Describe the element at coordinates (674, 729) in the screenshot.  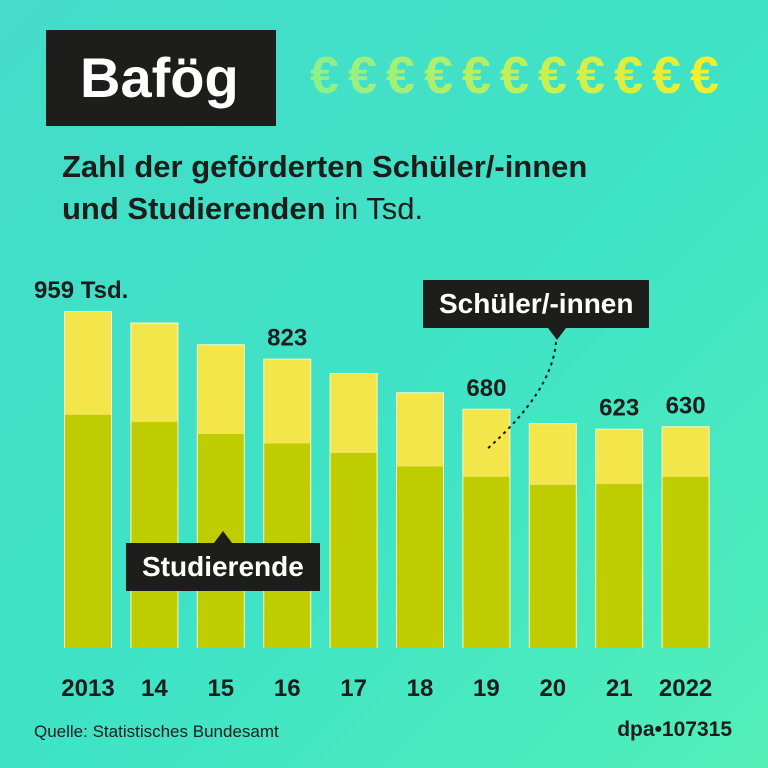
I see `dpa-credit: dpa•107315` at that location.